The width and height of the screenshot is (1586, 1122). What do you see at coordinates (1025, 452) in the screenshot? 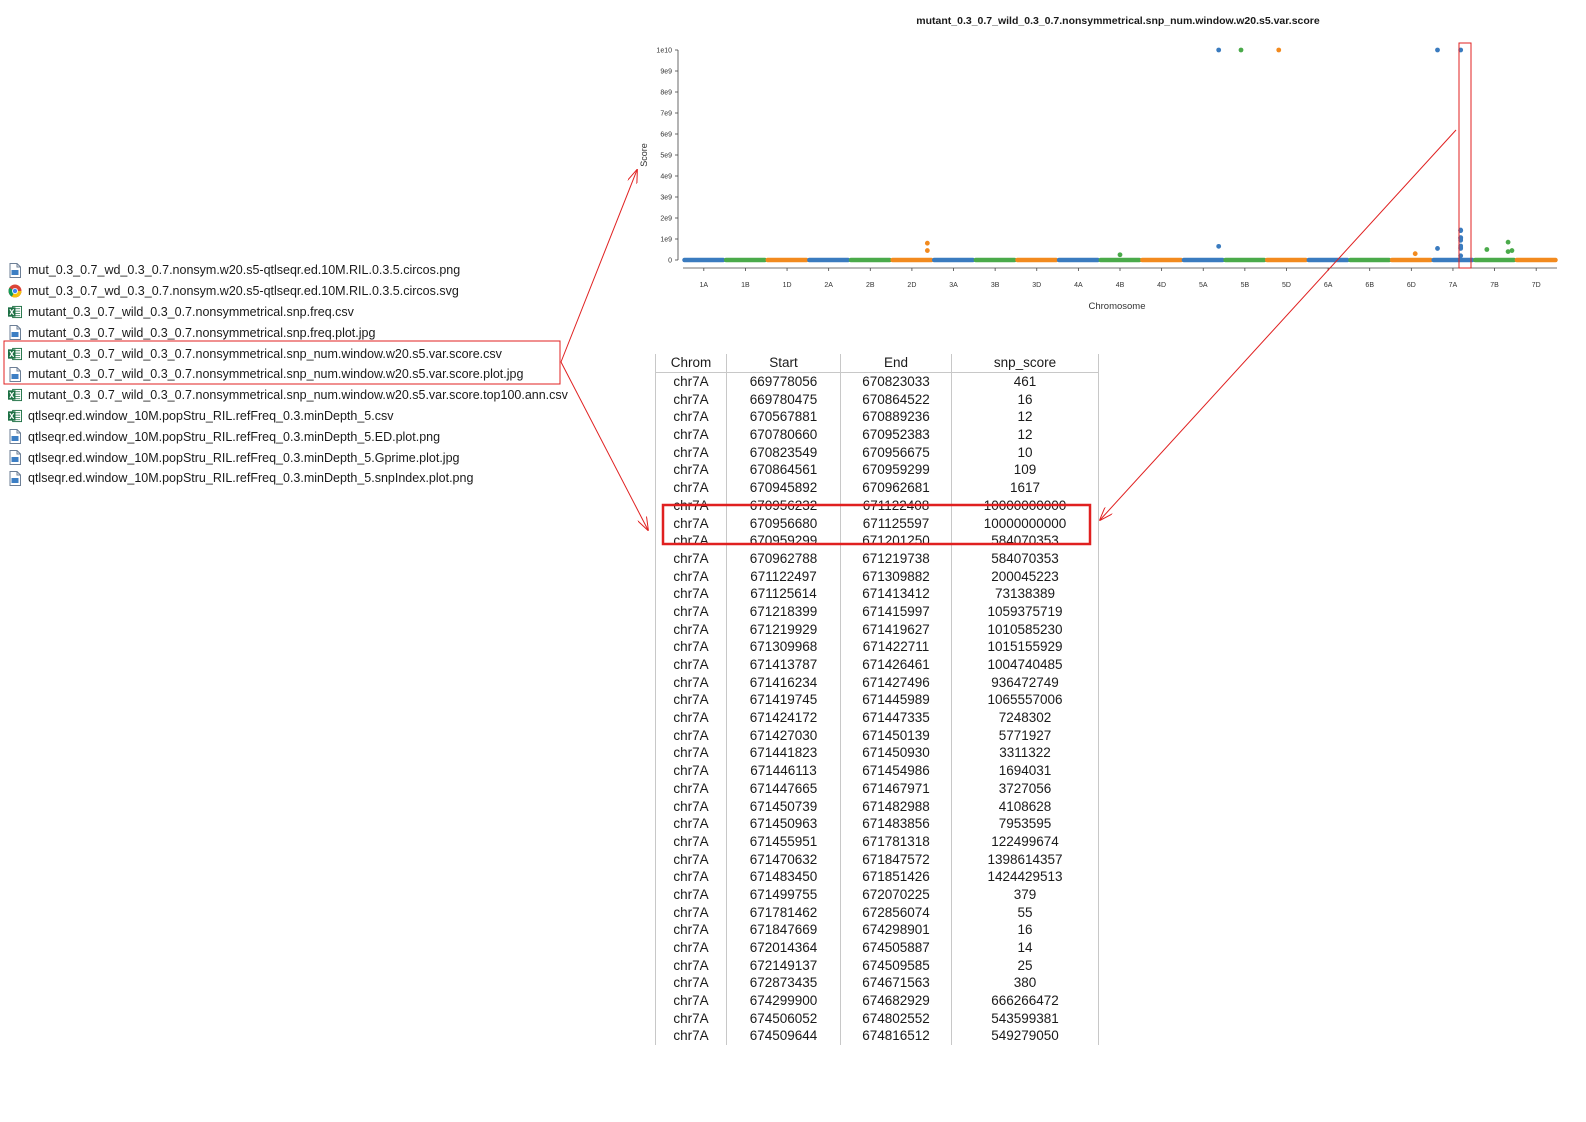
I see `cell-snp-score: 10` at bounding box center [1025, 452].